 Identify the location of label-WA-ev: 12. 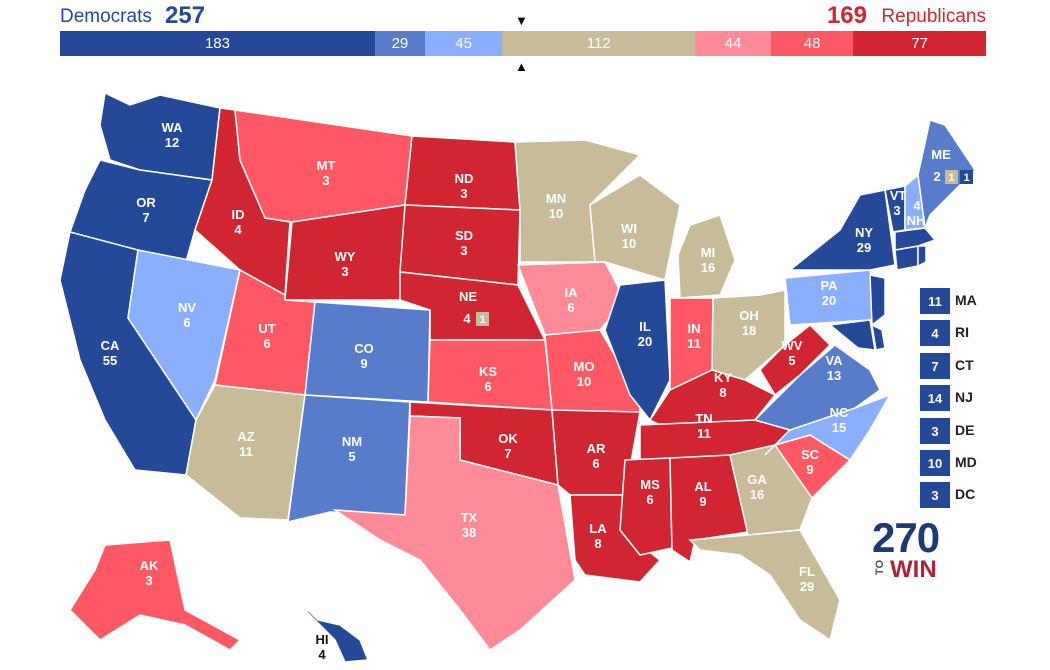
(172, 142).